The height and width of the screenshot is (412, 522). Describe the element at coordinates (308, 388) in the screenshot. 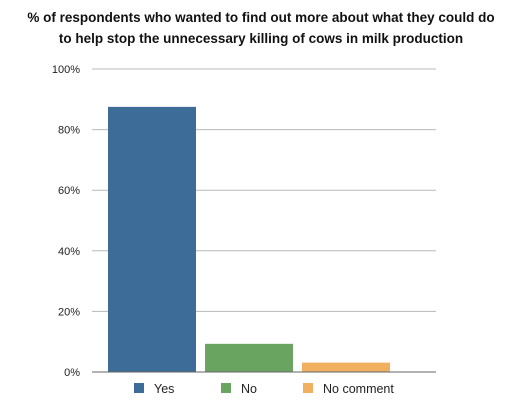

I see `legend-swatch-no-comment` at that location.